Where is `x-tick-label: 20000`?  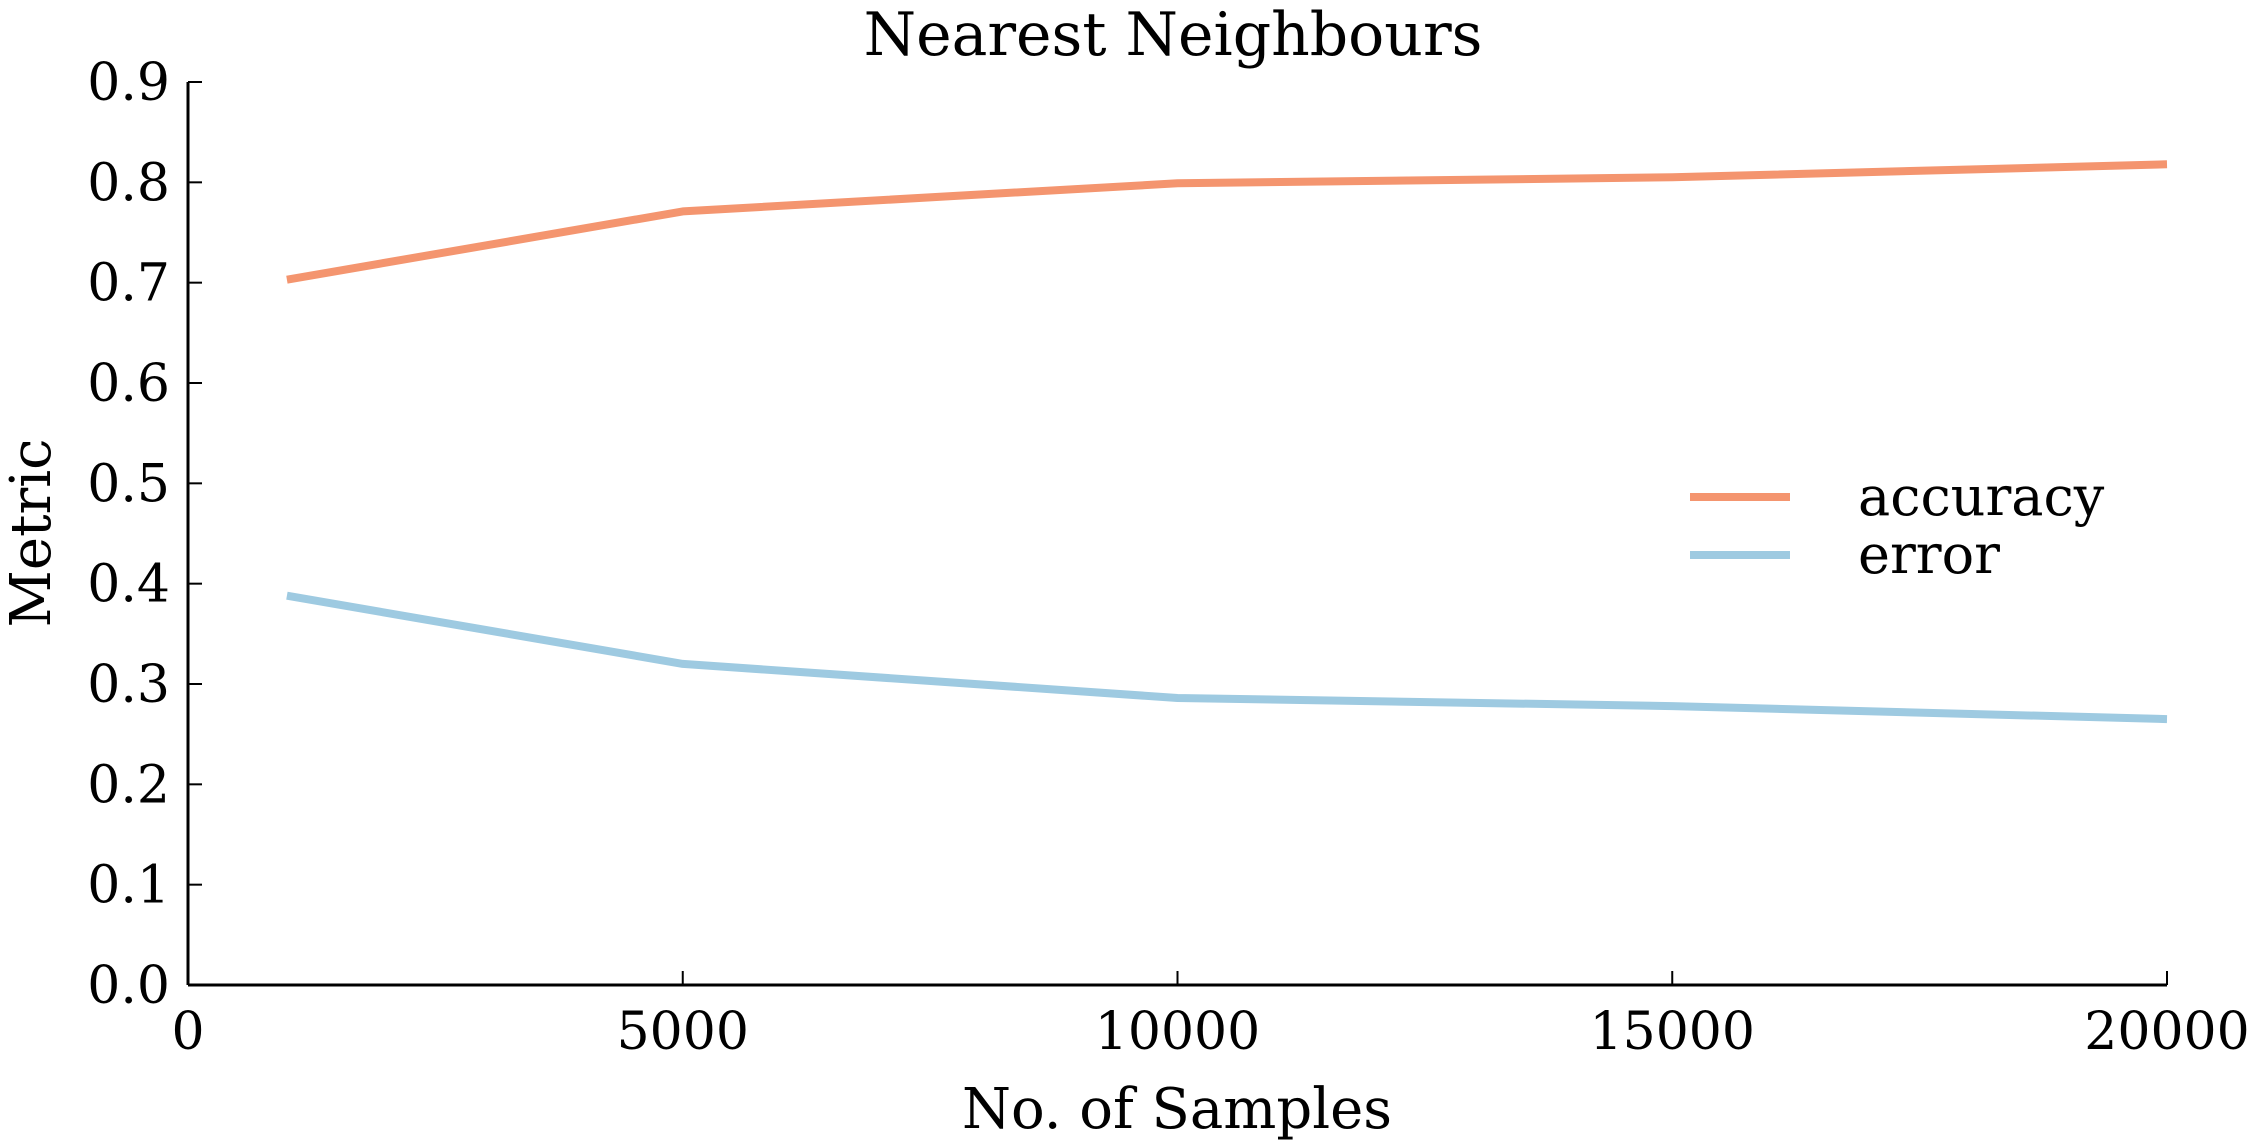 x-tick-label: 20000 is located at coordinates (2166, 1032).